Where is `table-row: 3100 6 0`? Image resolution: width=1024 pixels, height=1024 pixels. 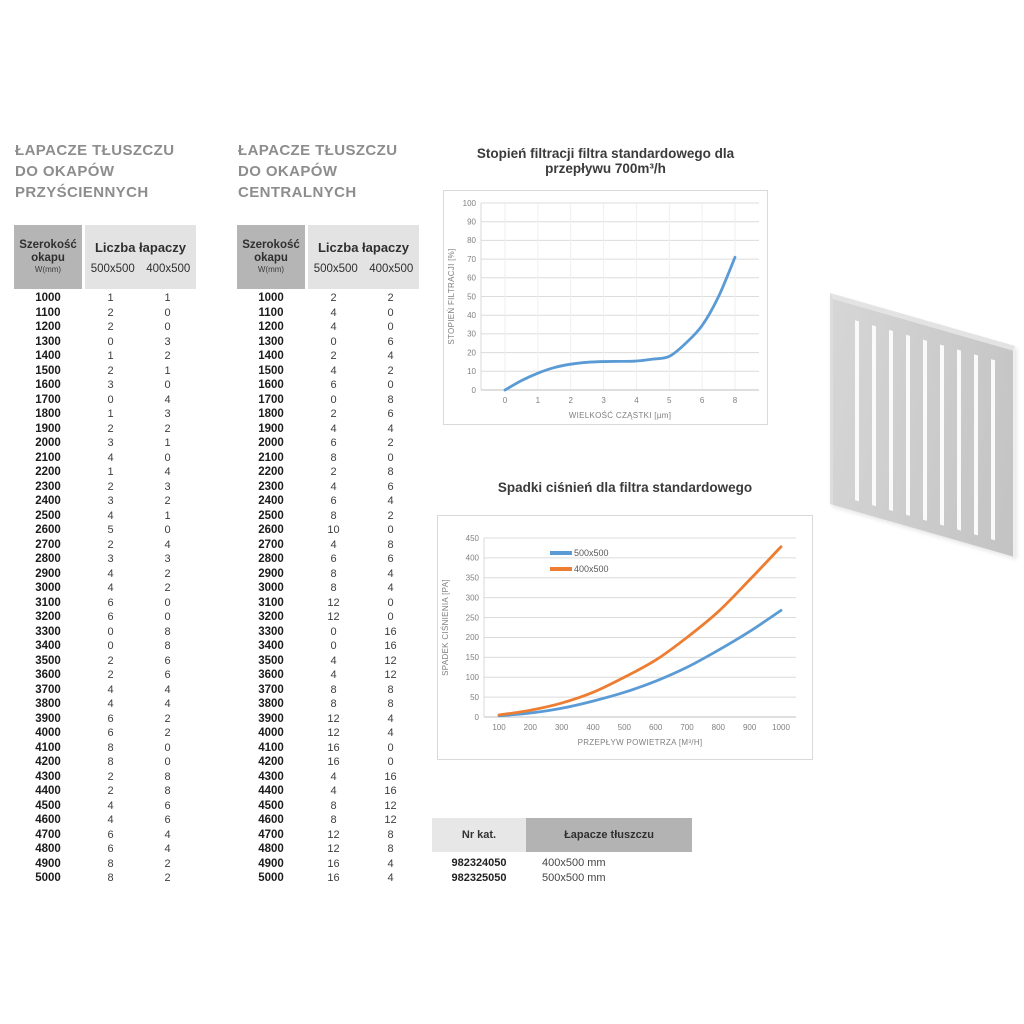
table-row: 3100 6 0 is located at coordinates (105, 603).